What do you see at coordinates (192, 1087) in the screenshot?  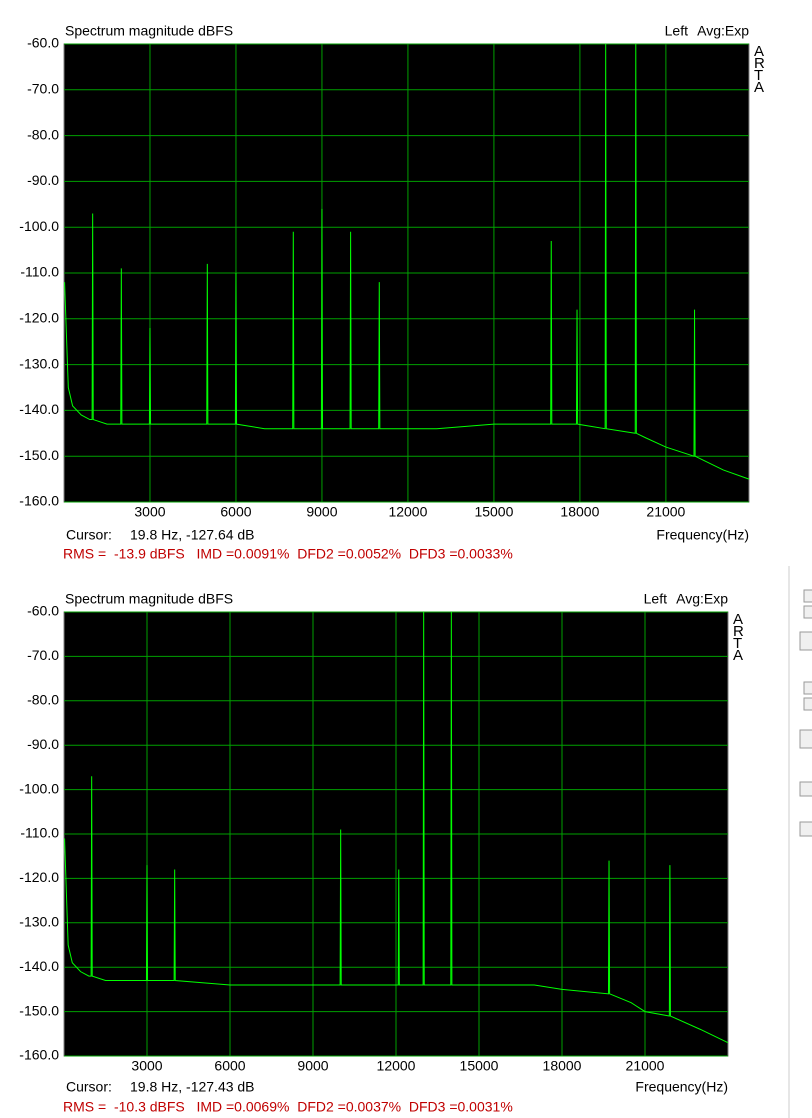 I see `cursor-value: 19.8 Hz, -127.43 dB` at bounding box center [192, 1087].